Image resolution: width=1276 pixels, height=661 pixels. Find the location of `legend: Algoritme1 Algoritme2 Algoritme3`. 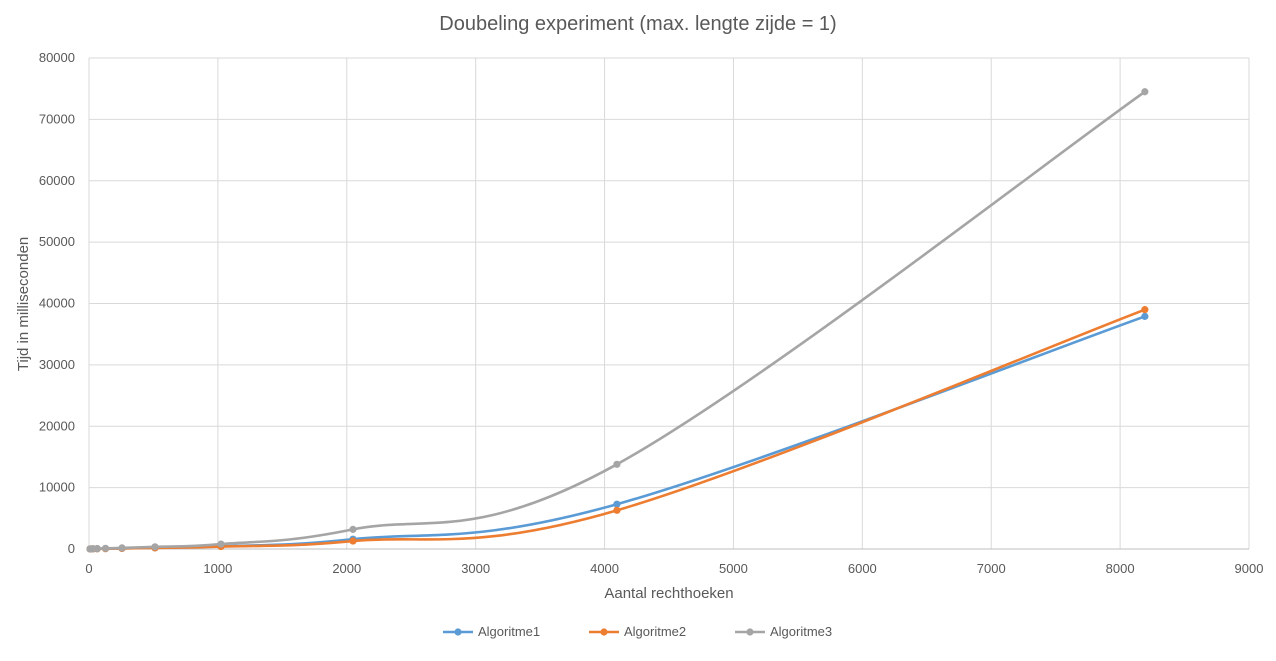

legend: Algoritme1 Algoritme2 Algoritme3 is located at coordinates (637, 631).